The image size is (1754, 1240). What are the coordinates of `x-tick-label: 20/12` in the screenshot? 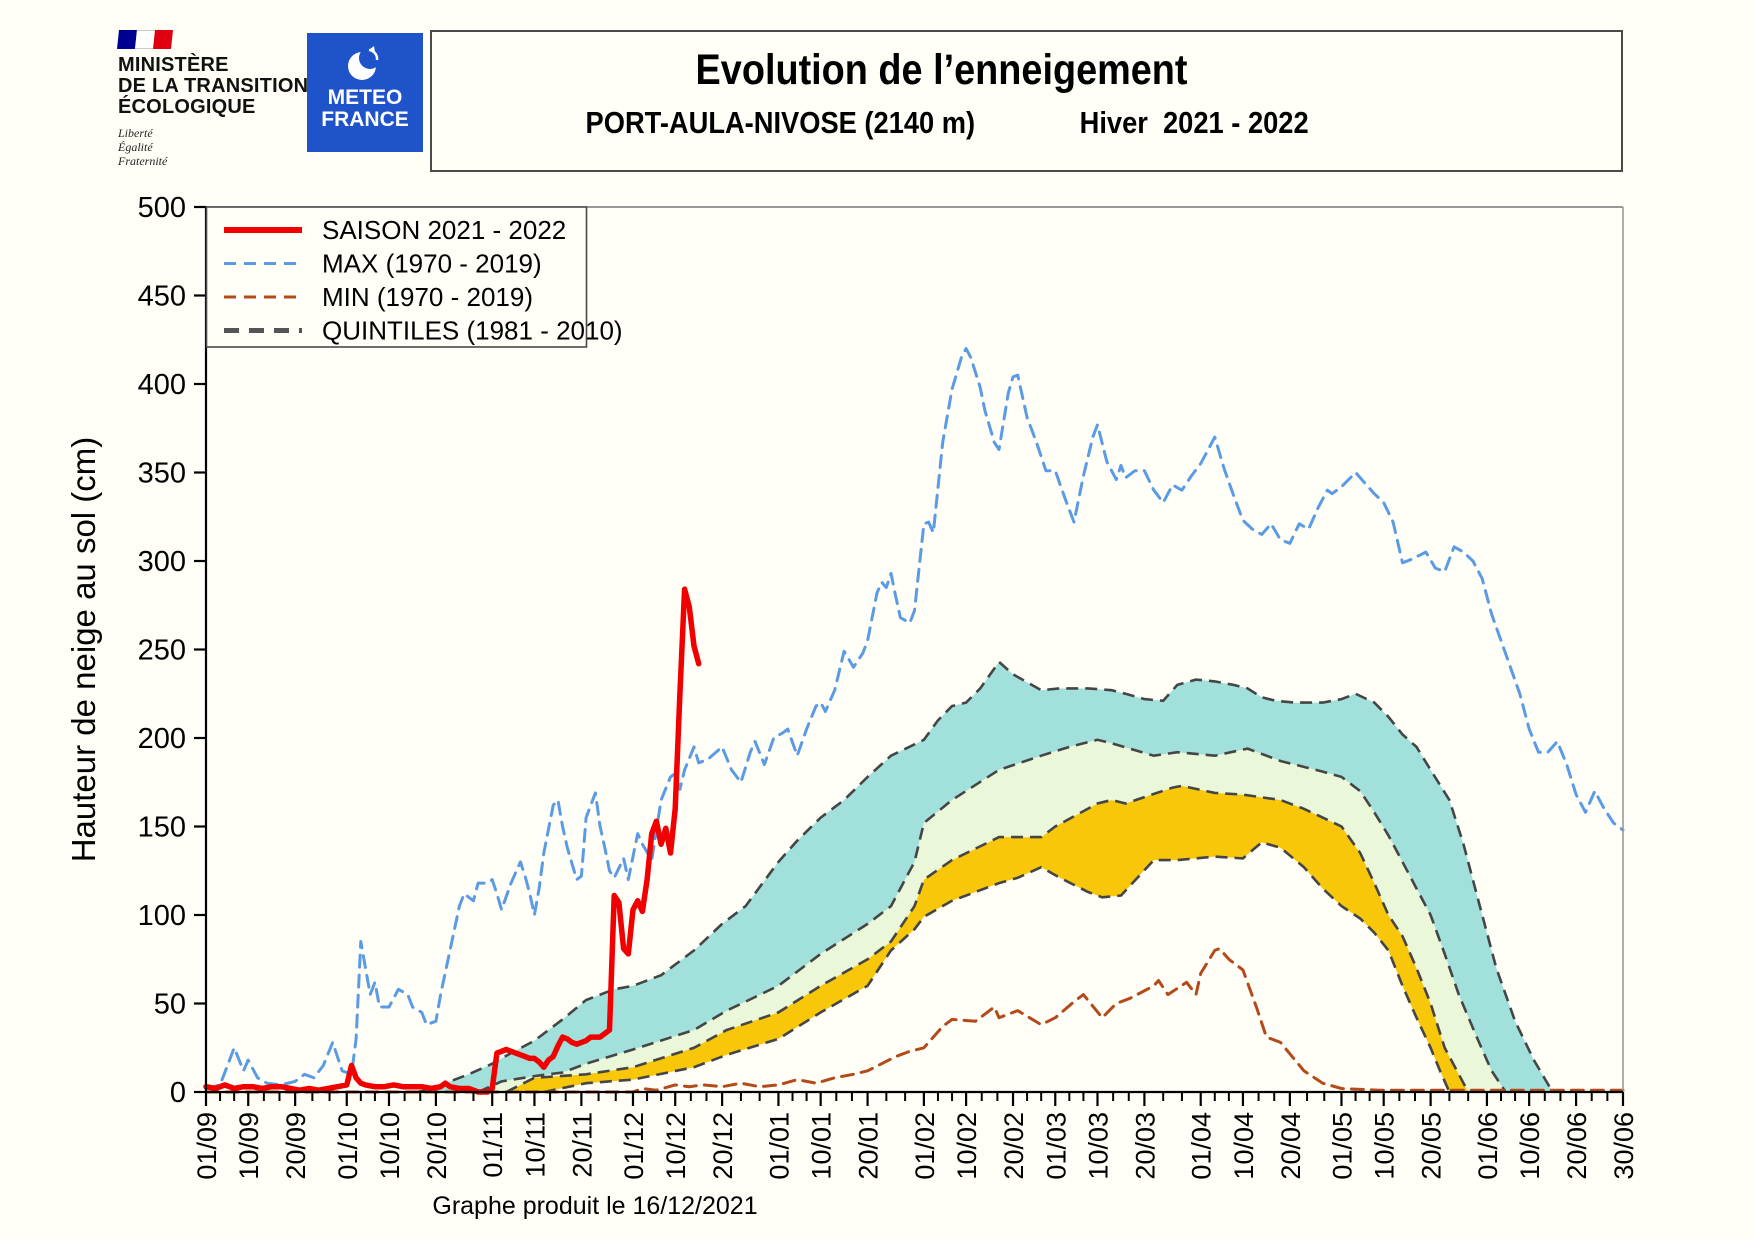 It's located at (723, 1146).